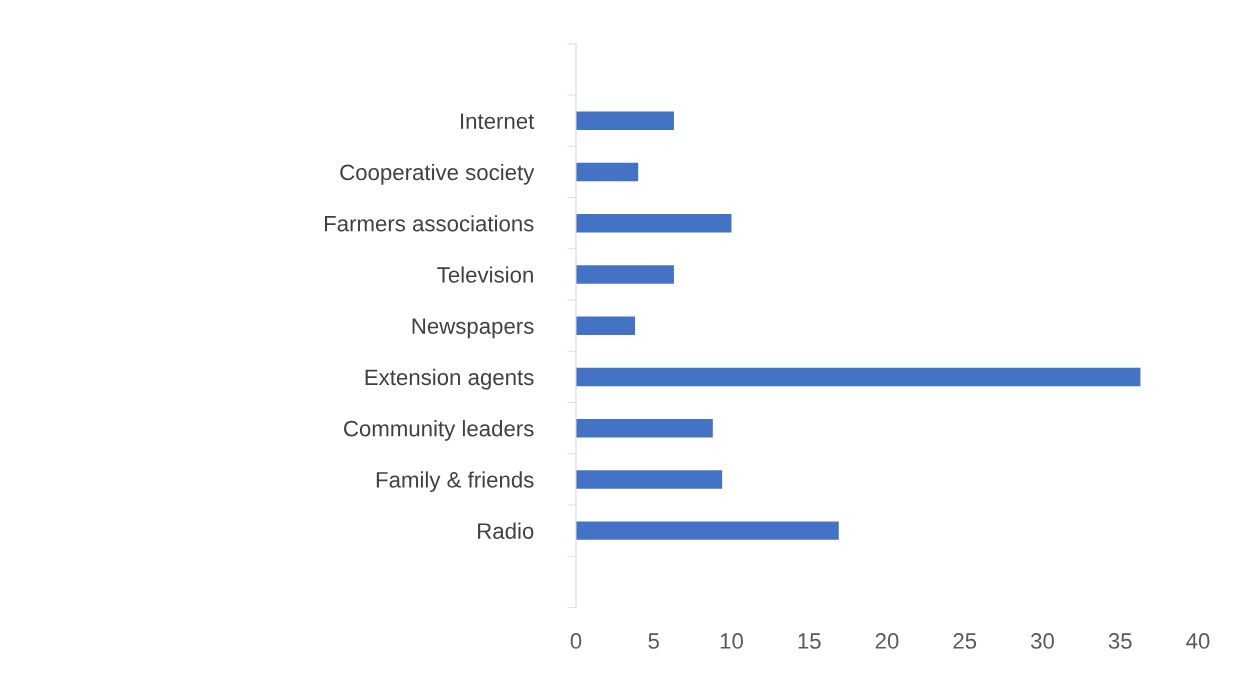  What do you see at coordinates (439, 430) in the screenshot?
I see `y-tick-label: Community leaders` at bounding box center [439, 430].